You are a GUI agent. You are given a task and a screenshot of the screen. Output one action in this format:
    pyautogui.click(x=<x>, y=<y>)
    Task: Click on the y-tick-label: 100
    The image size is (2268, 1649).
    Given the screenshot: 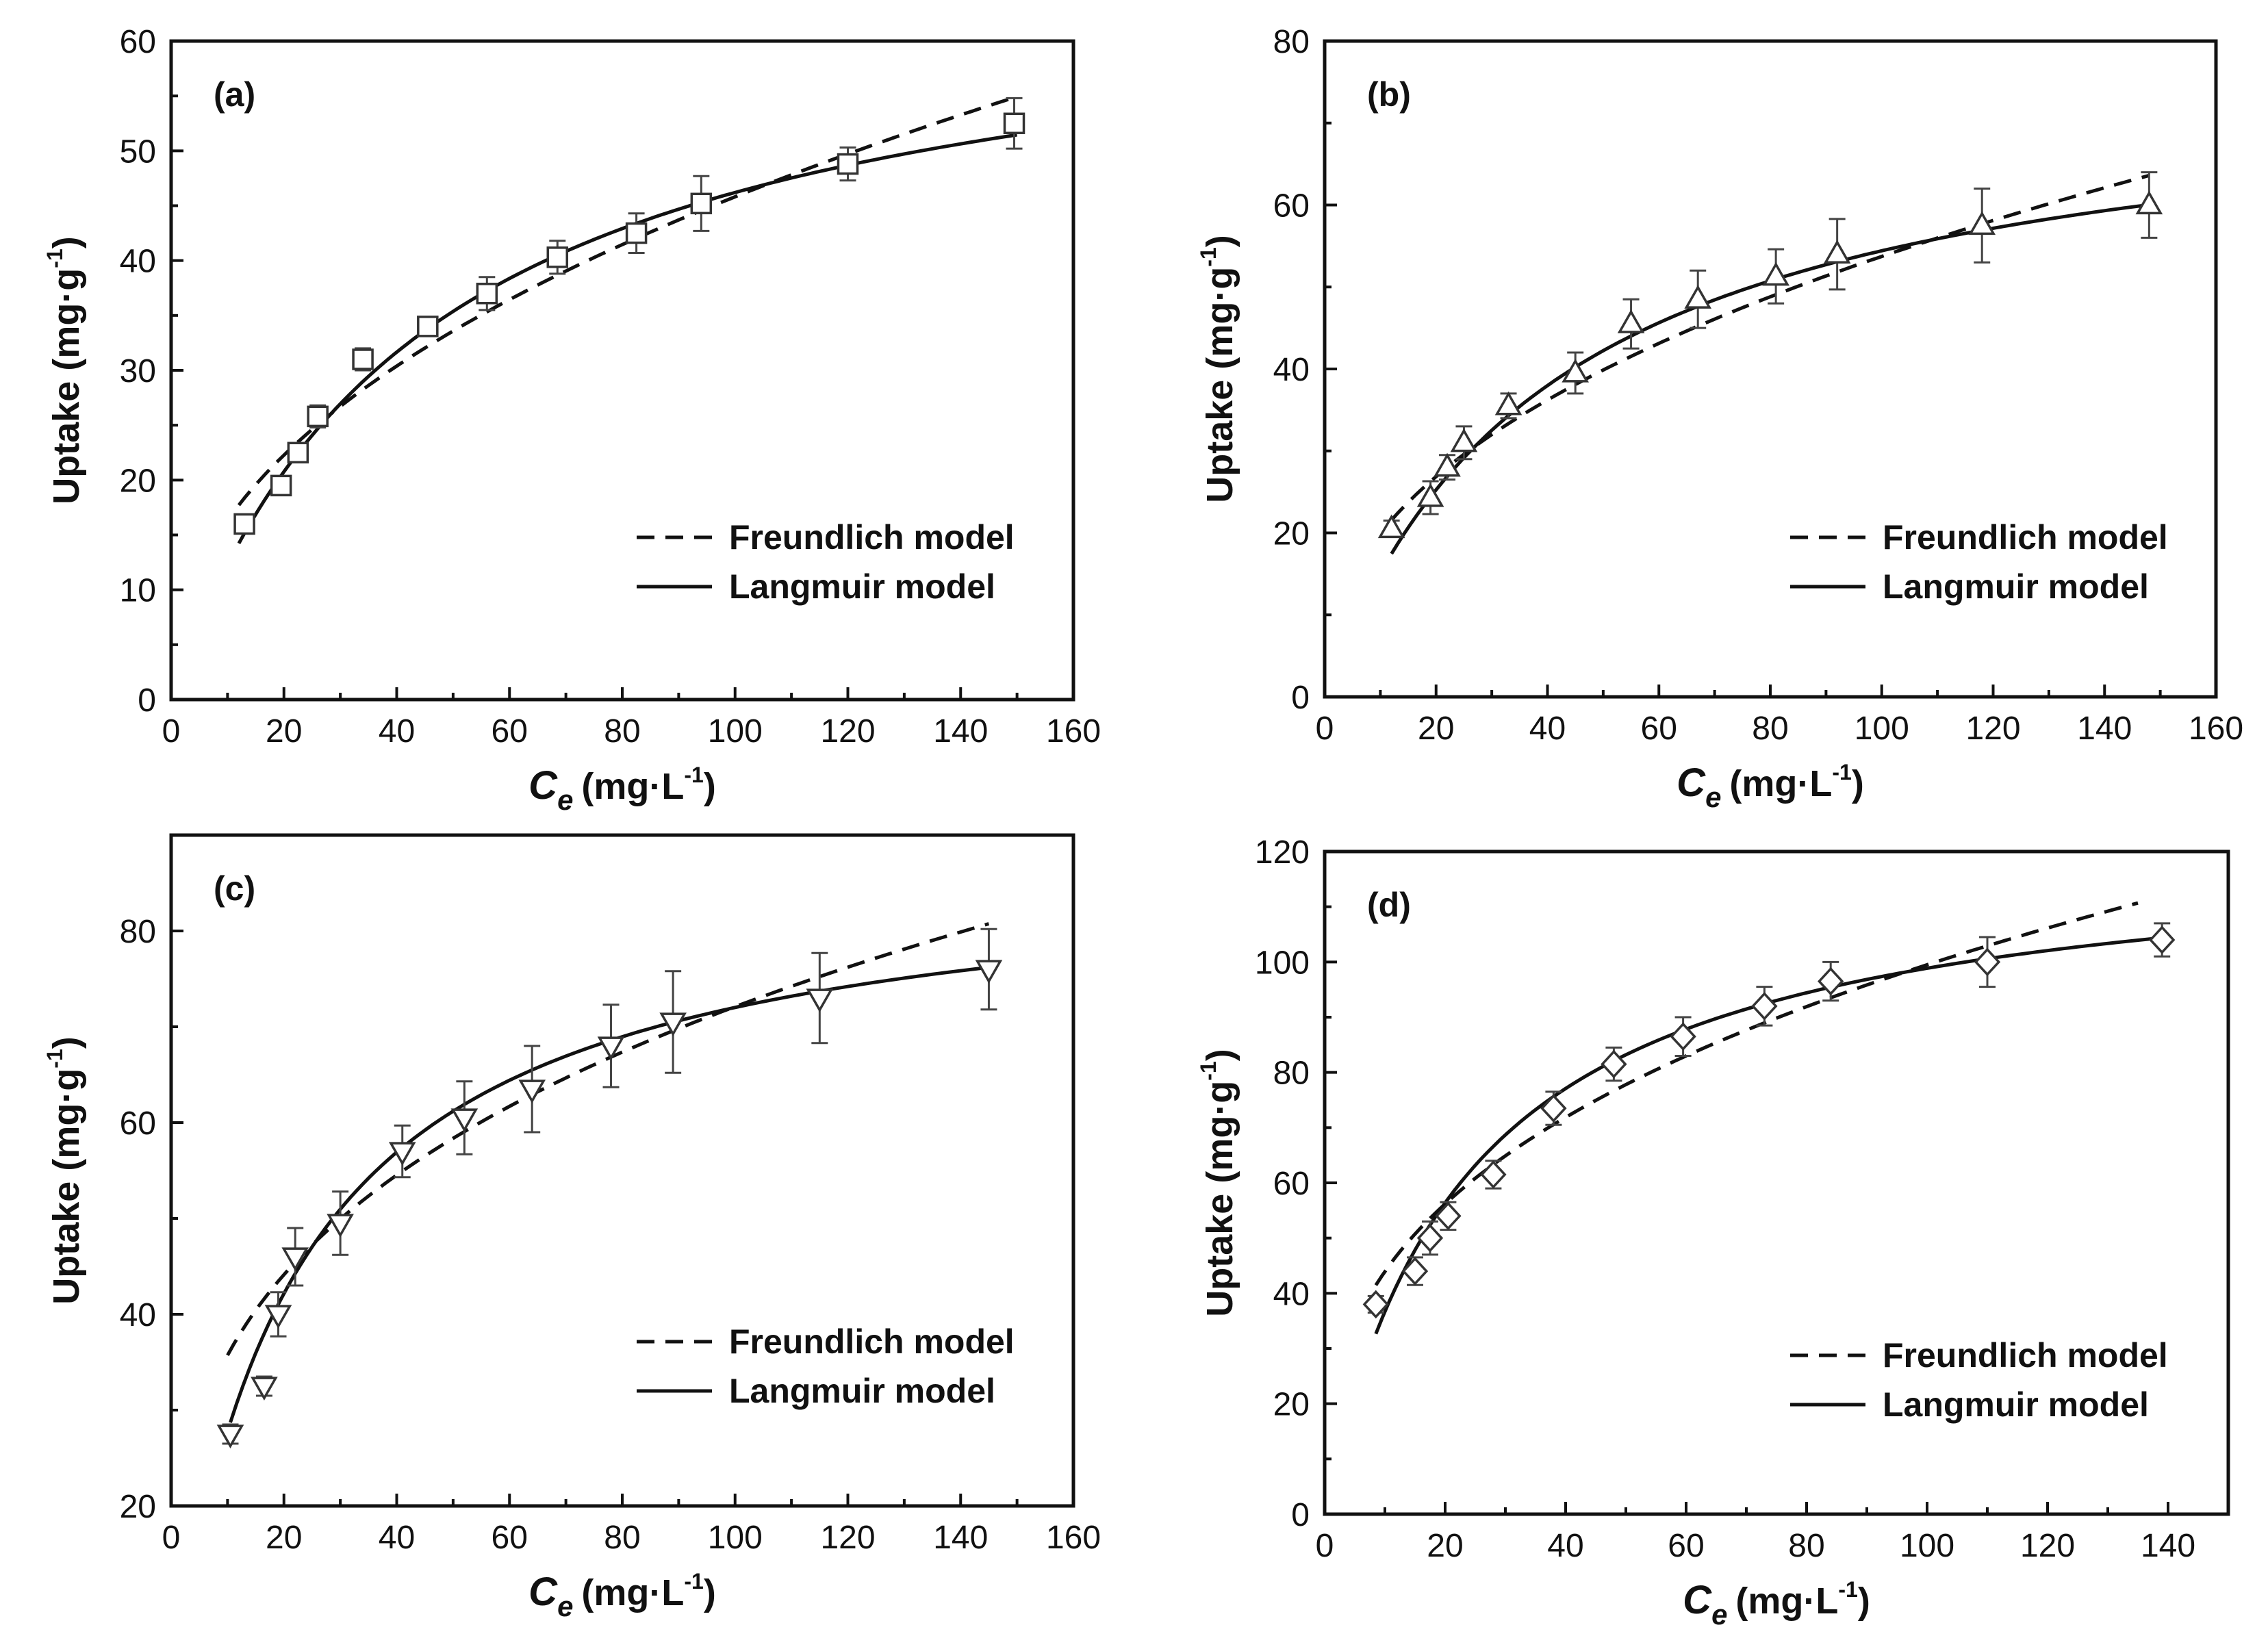 What is the action you would take?
    pyautogui.click(x=1282, y=963)
    